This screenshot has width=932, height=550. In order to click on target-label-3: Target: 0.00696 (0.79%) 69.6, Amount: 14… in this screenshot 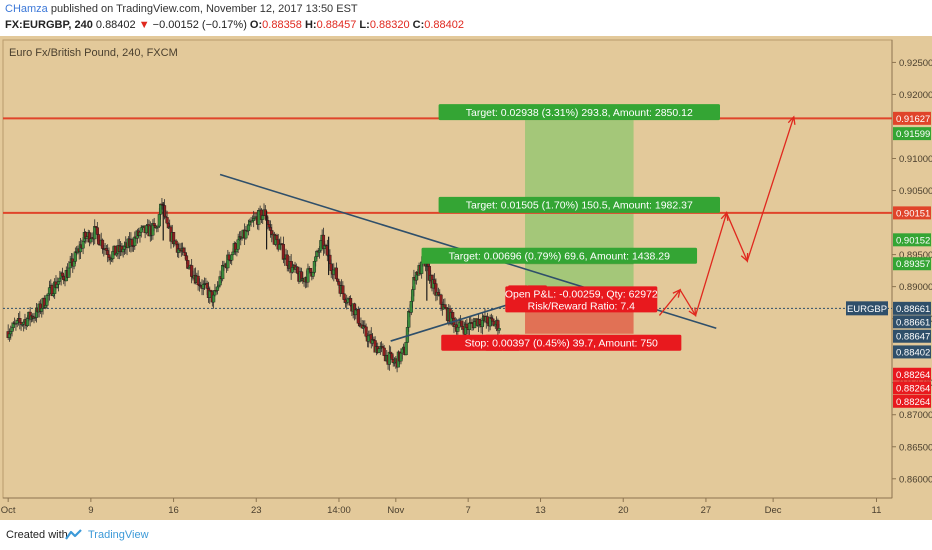, I will do `click(559, 255)`.